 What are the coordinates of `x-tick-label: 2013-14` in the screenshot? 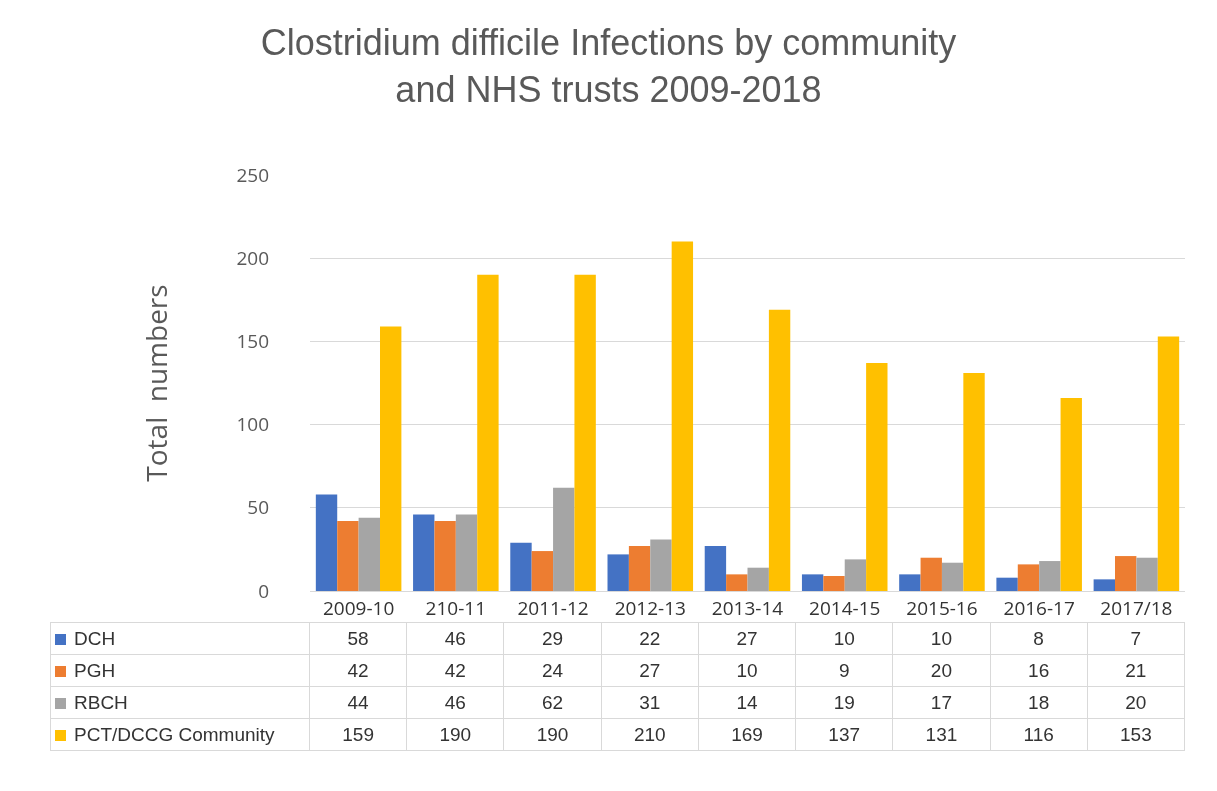 It's located at (747, 607).